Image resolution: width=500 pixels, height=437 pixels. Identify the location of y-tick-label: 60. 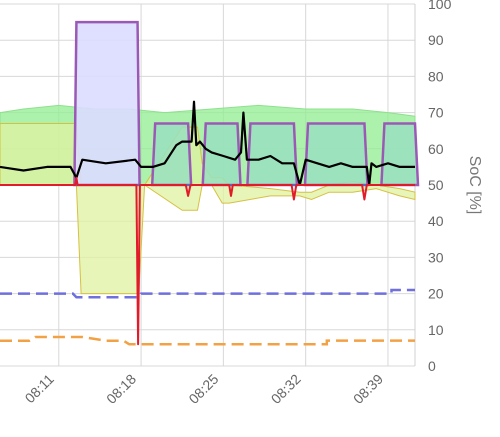
(436, 149).